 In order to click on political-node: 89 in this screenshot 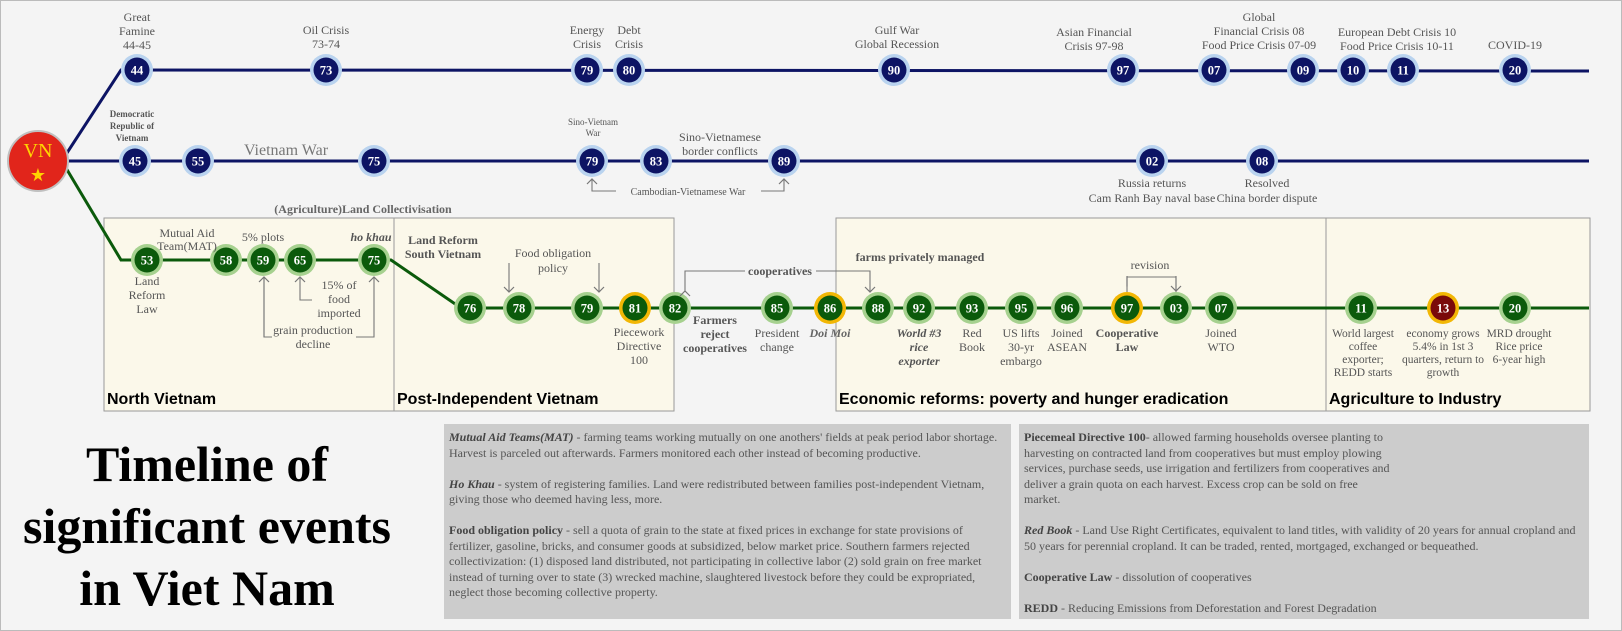, I will do `click(784, 161)`.